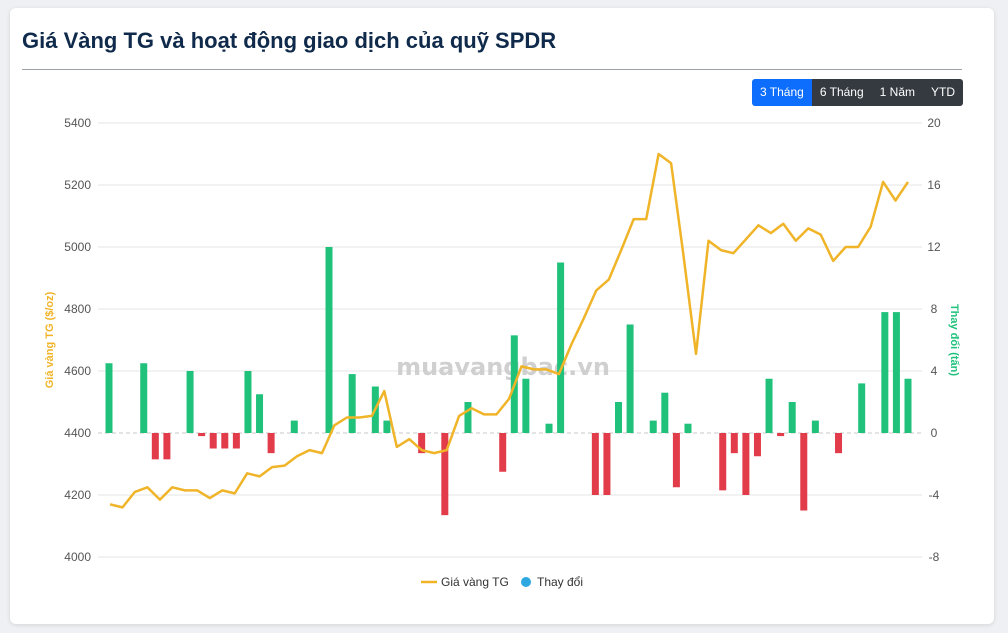  Describe the element at coordinates (77, 495) in the screenshot. I see `left-tick-label: 4200` at that location.